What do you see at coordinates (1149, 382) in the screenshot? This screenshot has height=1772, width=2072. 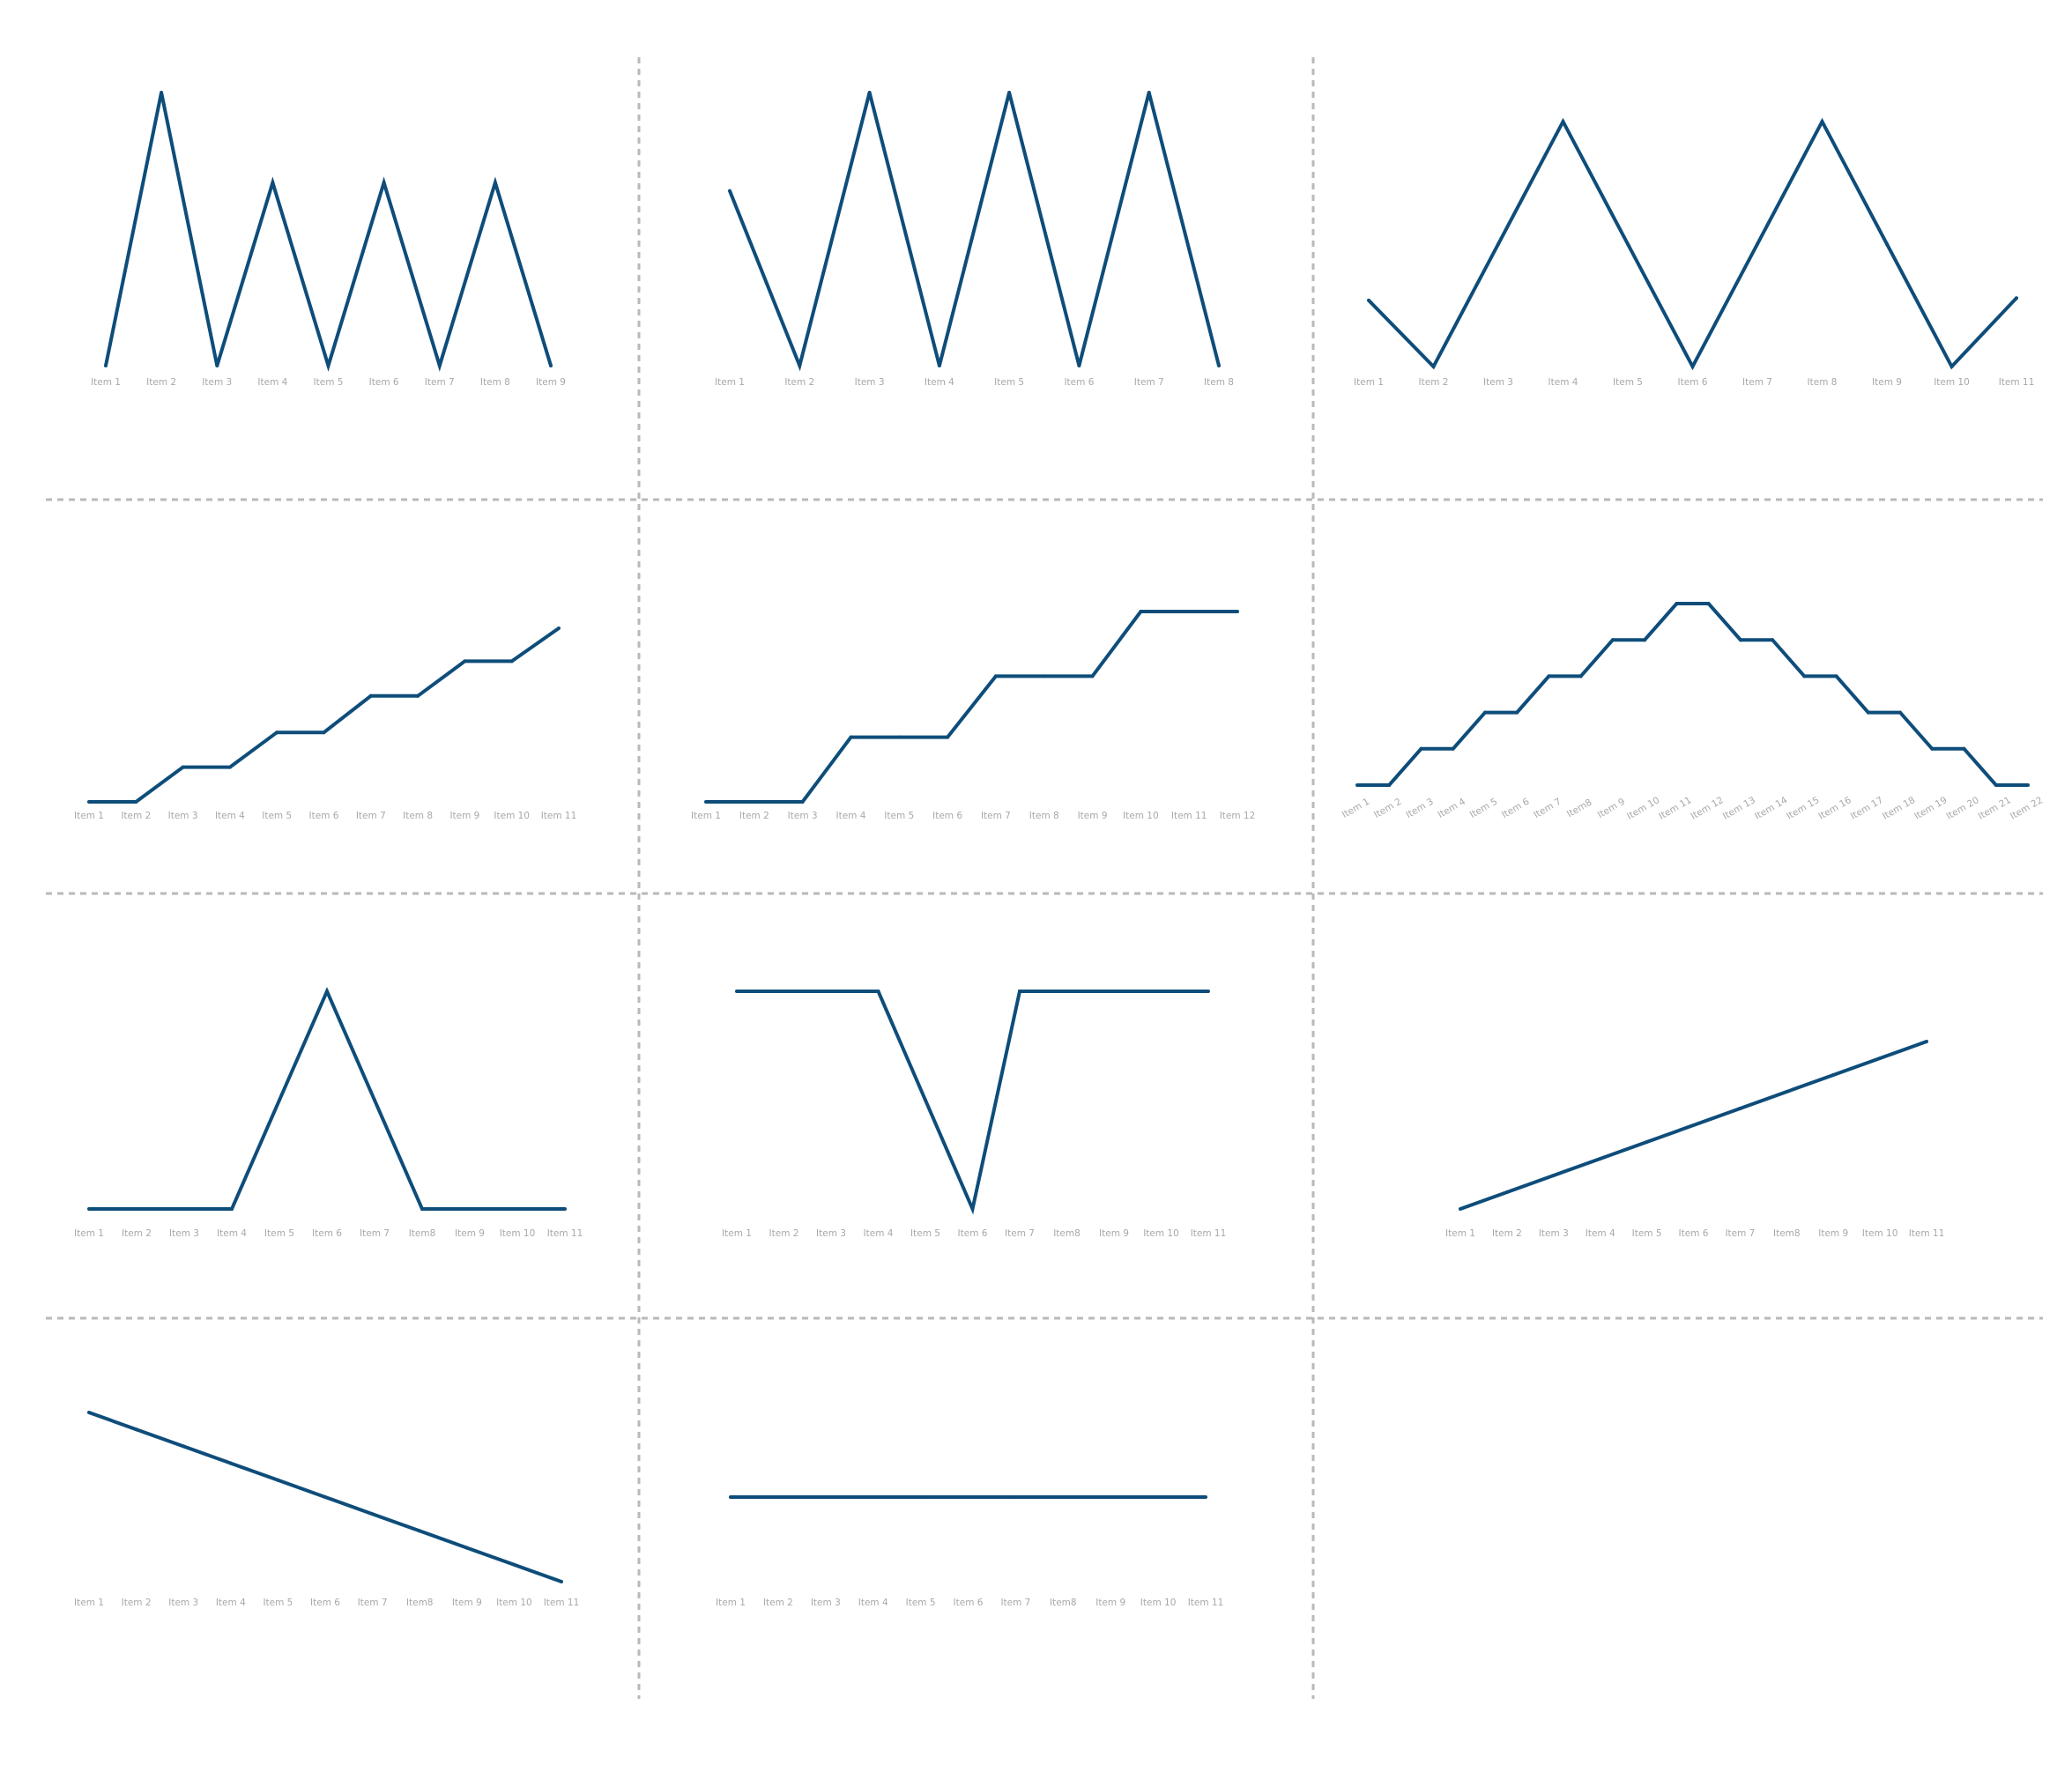 I see `x-tick-label: Item 7` at bounding box center [1149, 382].